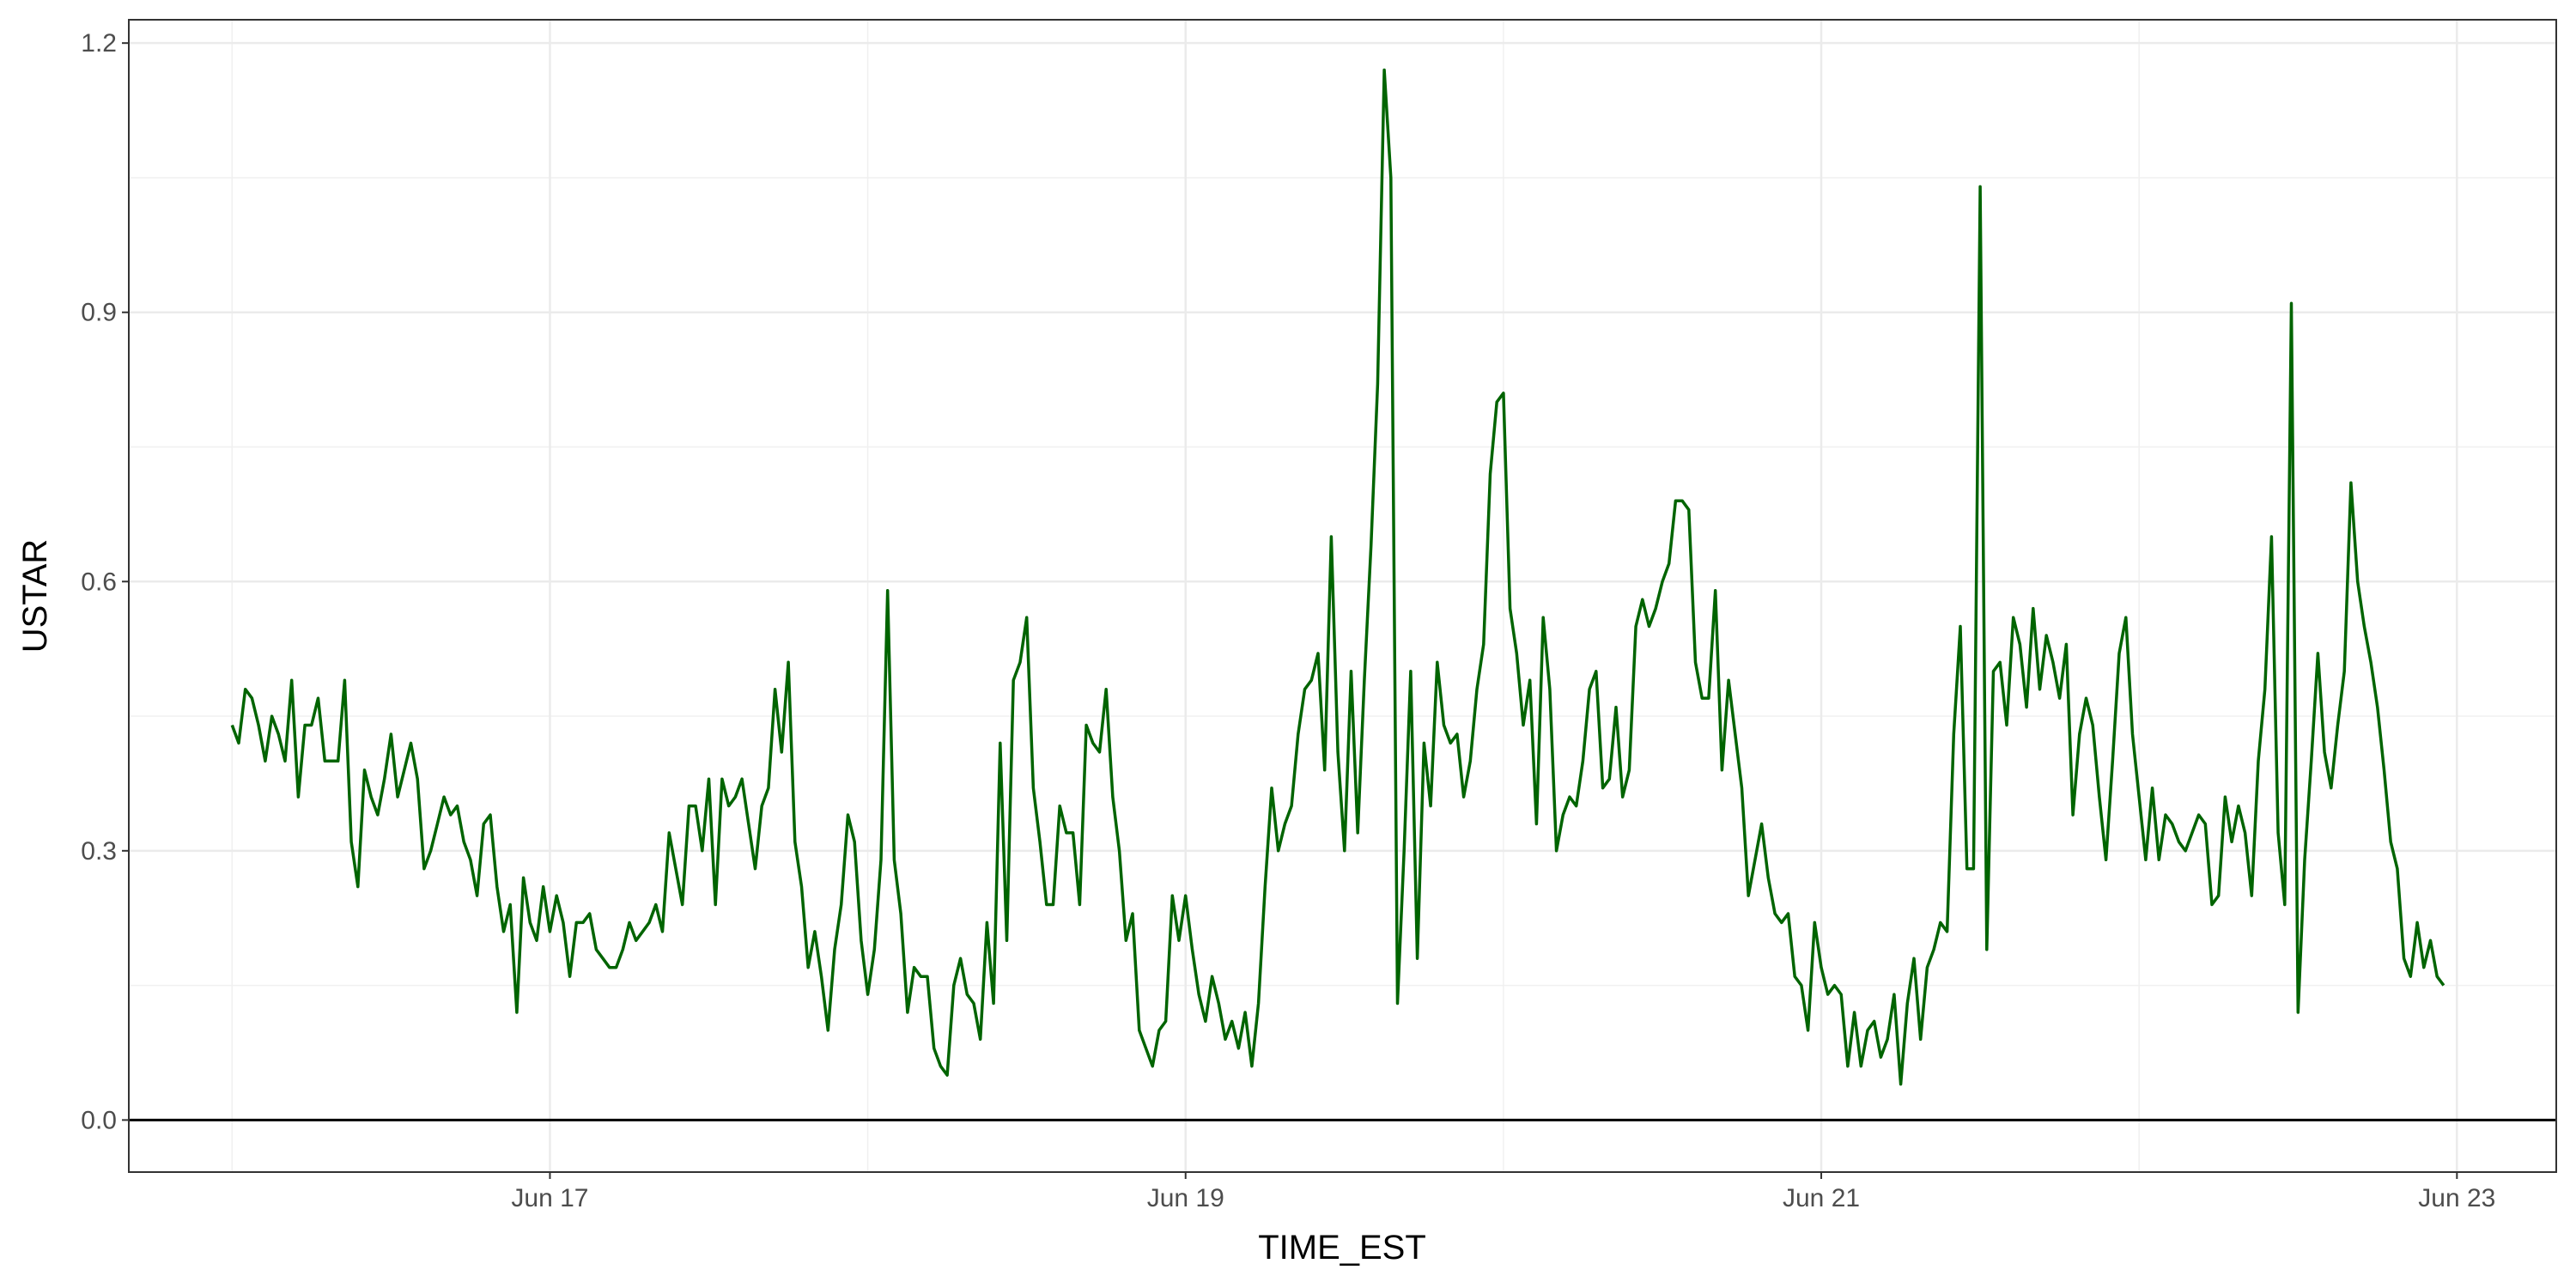 Image resolution: width=2576 pixels, height=1288 pixels. Describe the element at coordinates (99, 44) in the screenshot. I see `y-tick-label: 1.2` at that location.